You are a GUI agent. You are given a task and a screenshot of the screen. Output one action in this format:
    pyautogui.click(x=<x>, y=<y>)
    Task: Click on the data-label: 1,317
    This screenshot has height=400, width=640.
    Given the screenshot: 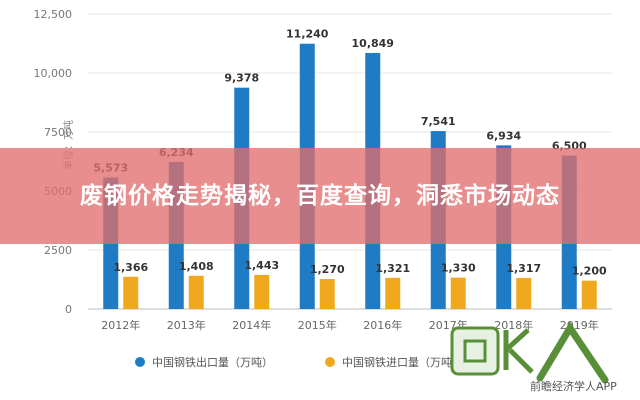 What is the action you would take?
    pyautogui.click(x=523, y=268)
    